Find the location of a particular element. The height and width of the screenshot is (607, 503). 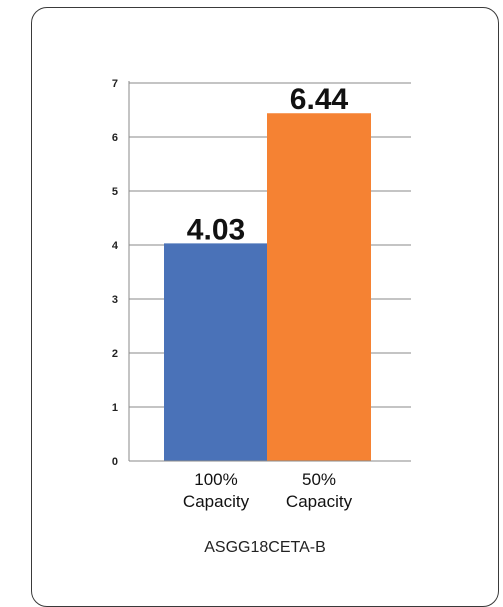

y-tick-labels: 0 1 2 3 4 5 6 7 is located at coordinates (115, 273).